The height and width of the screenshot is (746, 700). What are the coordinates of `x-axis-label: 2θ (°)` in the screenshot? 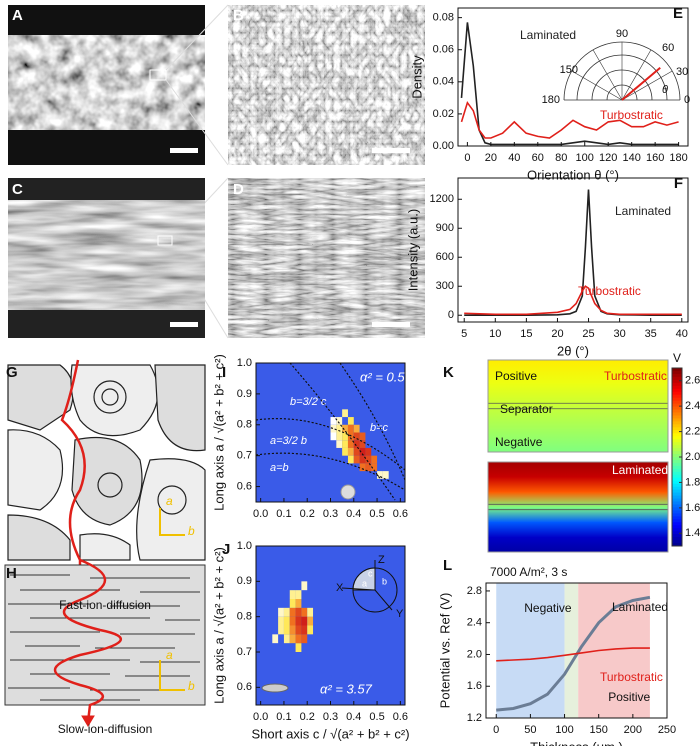 It's located at (573, 350).